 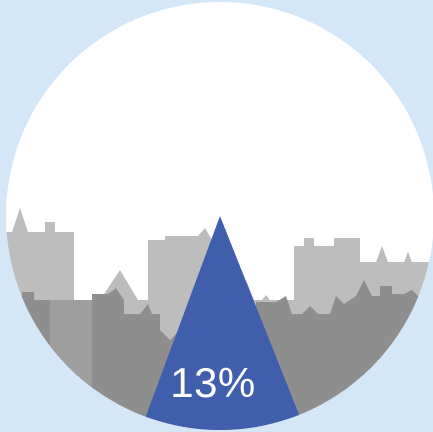 What do you see at coordinates (71, 365) in the screenshot?
I see `skyline-mid-block` at bounding box center [71, 365].